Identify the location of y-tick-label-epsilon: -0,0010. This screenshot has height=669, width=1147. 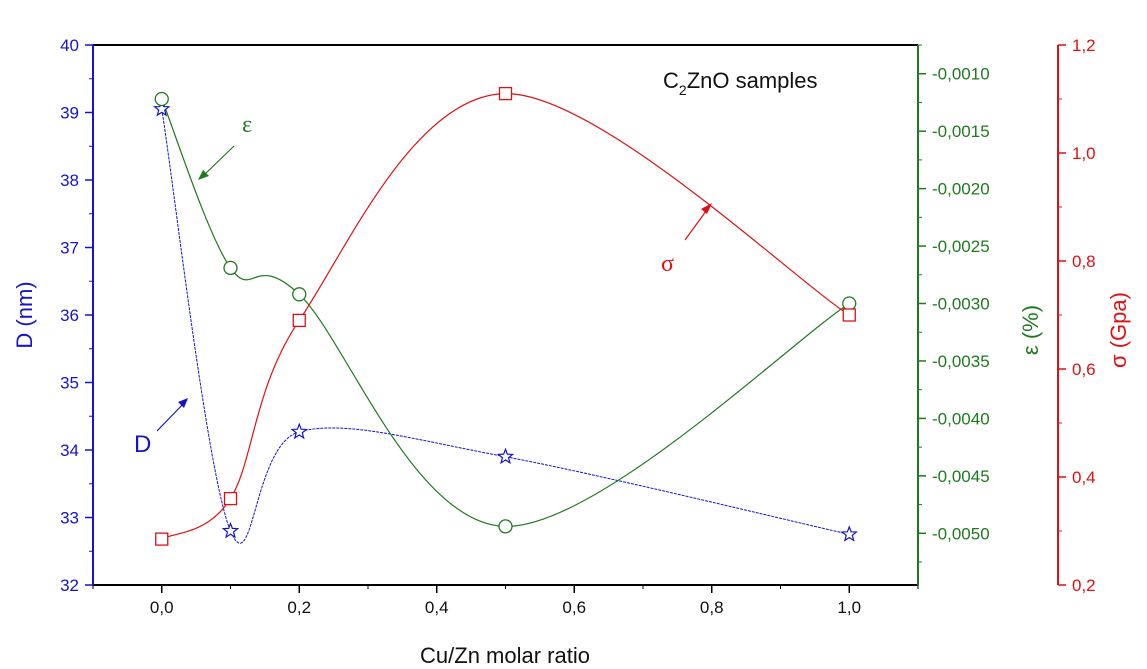
(961, 74).